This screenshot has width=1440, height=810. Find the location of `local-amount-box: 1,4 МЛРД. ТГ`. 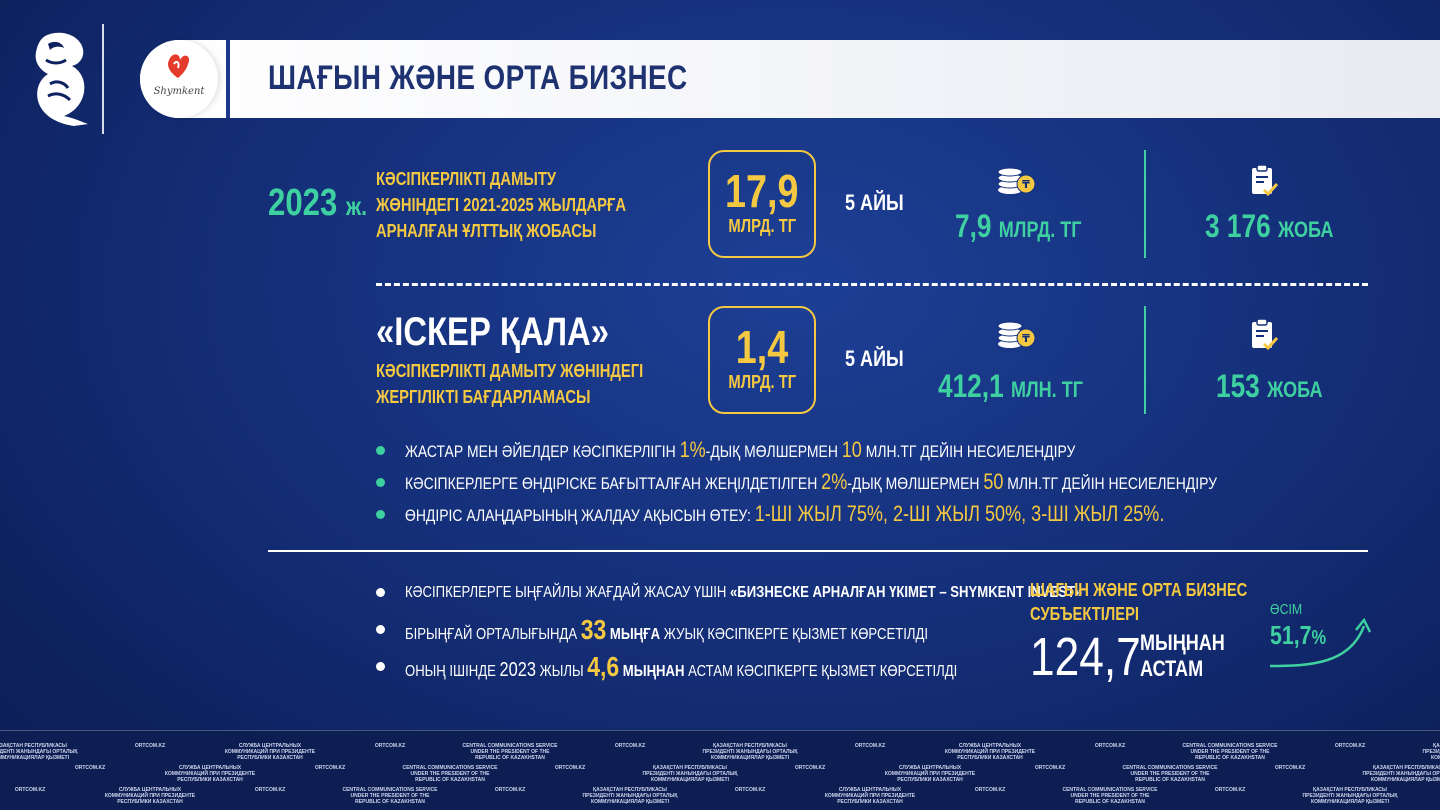

local-amount-box: 1,4 МЛРД. ТГ is located at coordinates (762, 360).